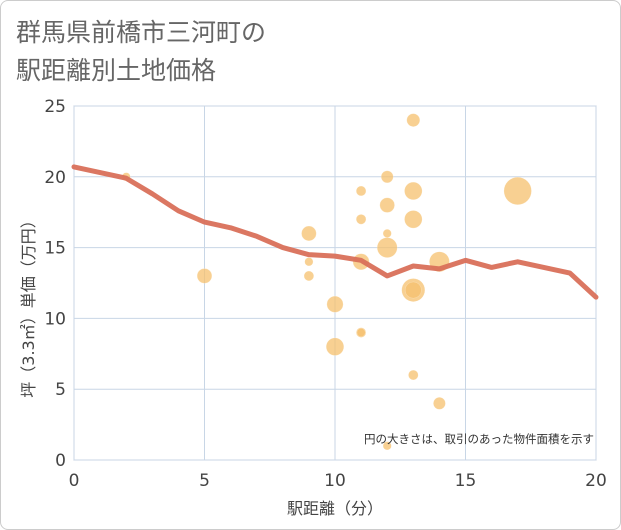 The width and height of the screenshot is (621, 530). What do you see at coordinates (141, 32) in the screenshot?
I see `chart-title-line-1: 群馬県前橋市三河町の` at bounding box center [141, 32].